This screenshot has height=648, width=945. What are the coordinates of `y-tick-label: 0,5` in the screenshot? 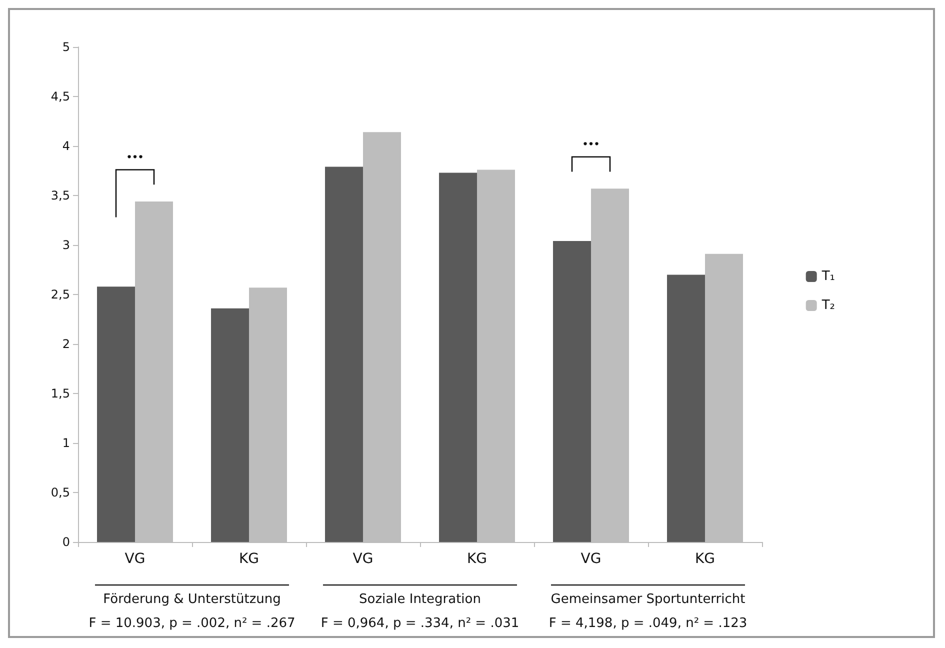 It's located at (60, 493).